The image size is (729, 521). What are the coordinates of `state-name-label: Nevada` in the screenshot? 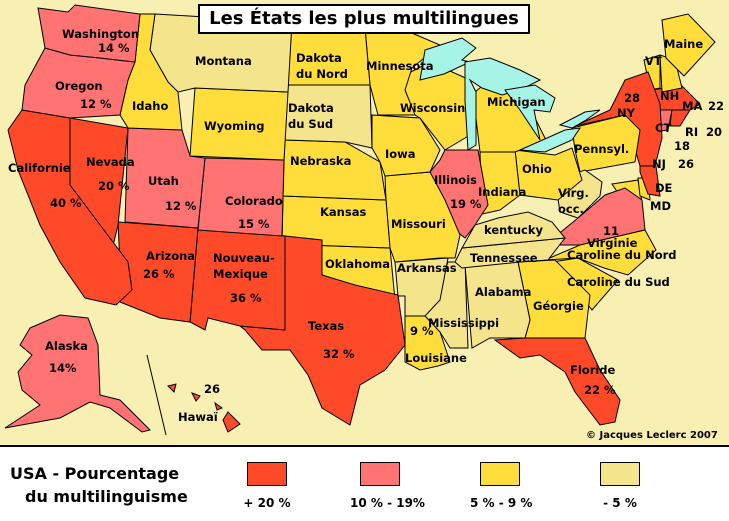 It's located at (110, 162).